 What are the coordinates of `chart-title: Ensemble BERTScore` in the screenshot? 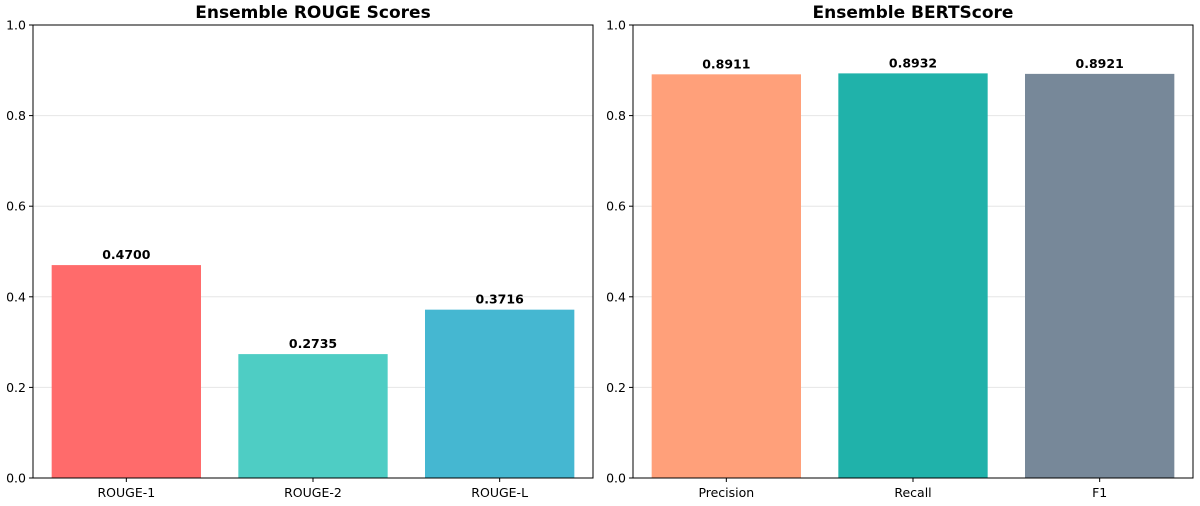 It's located at (913, 13).